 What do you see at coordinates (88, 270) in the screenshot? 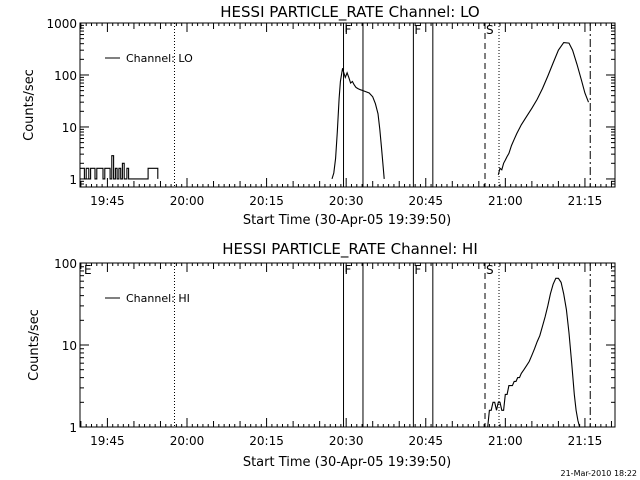
I see `marker-flag: E` at bounding box center [88, 270].